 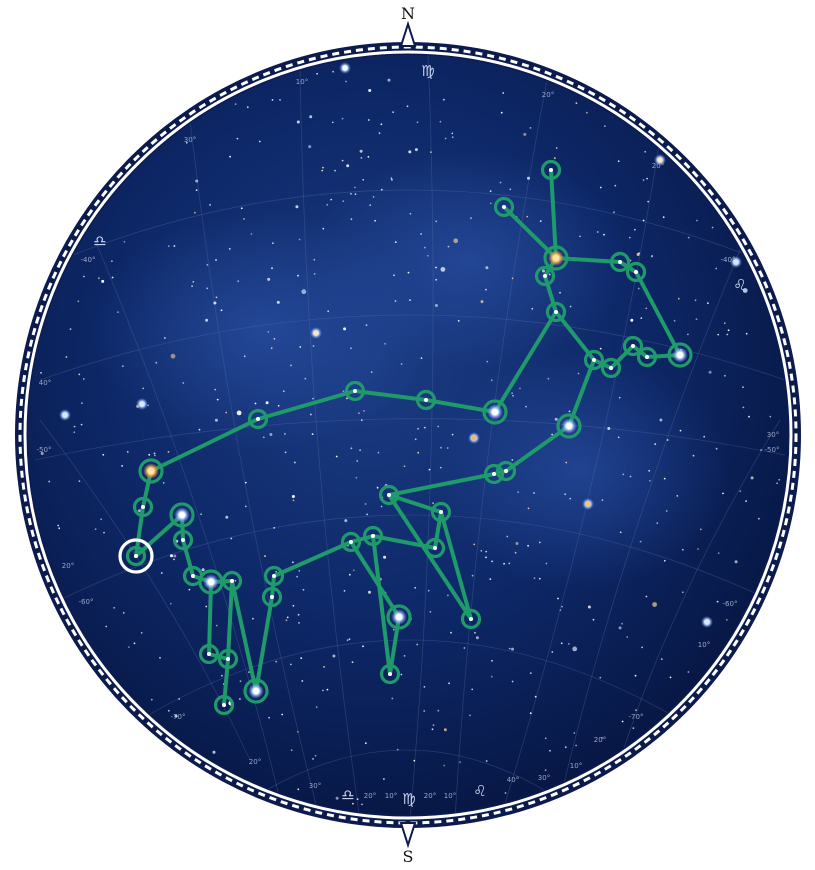 I want to click on constellation-node-n37, so click(x=435, y=548).